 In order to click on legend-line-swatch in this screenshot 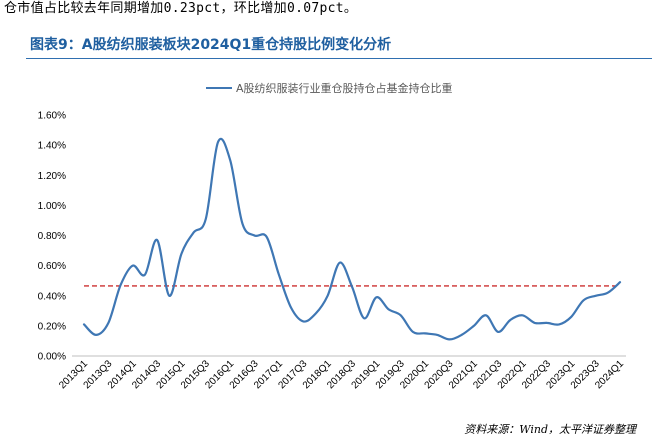, I will do `click(219, 88)`.